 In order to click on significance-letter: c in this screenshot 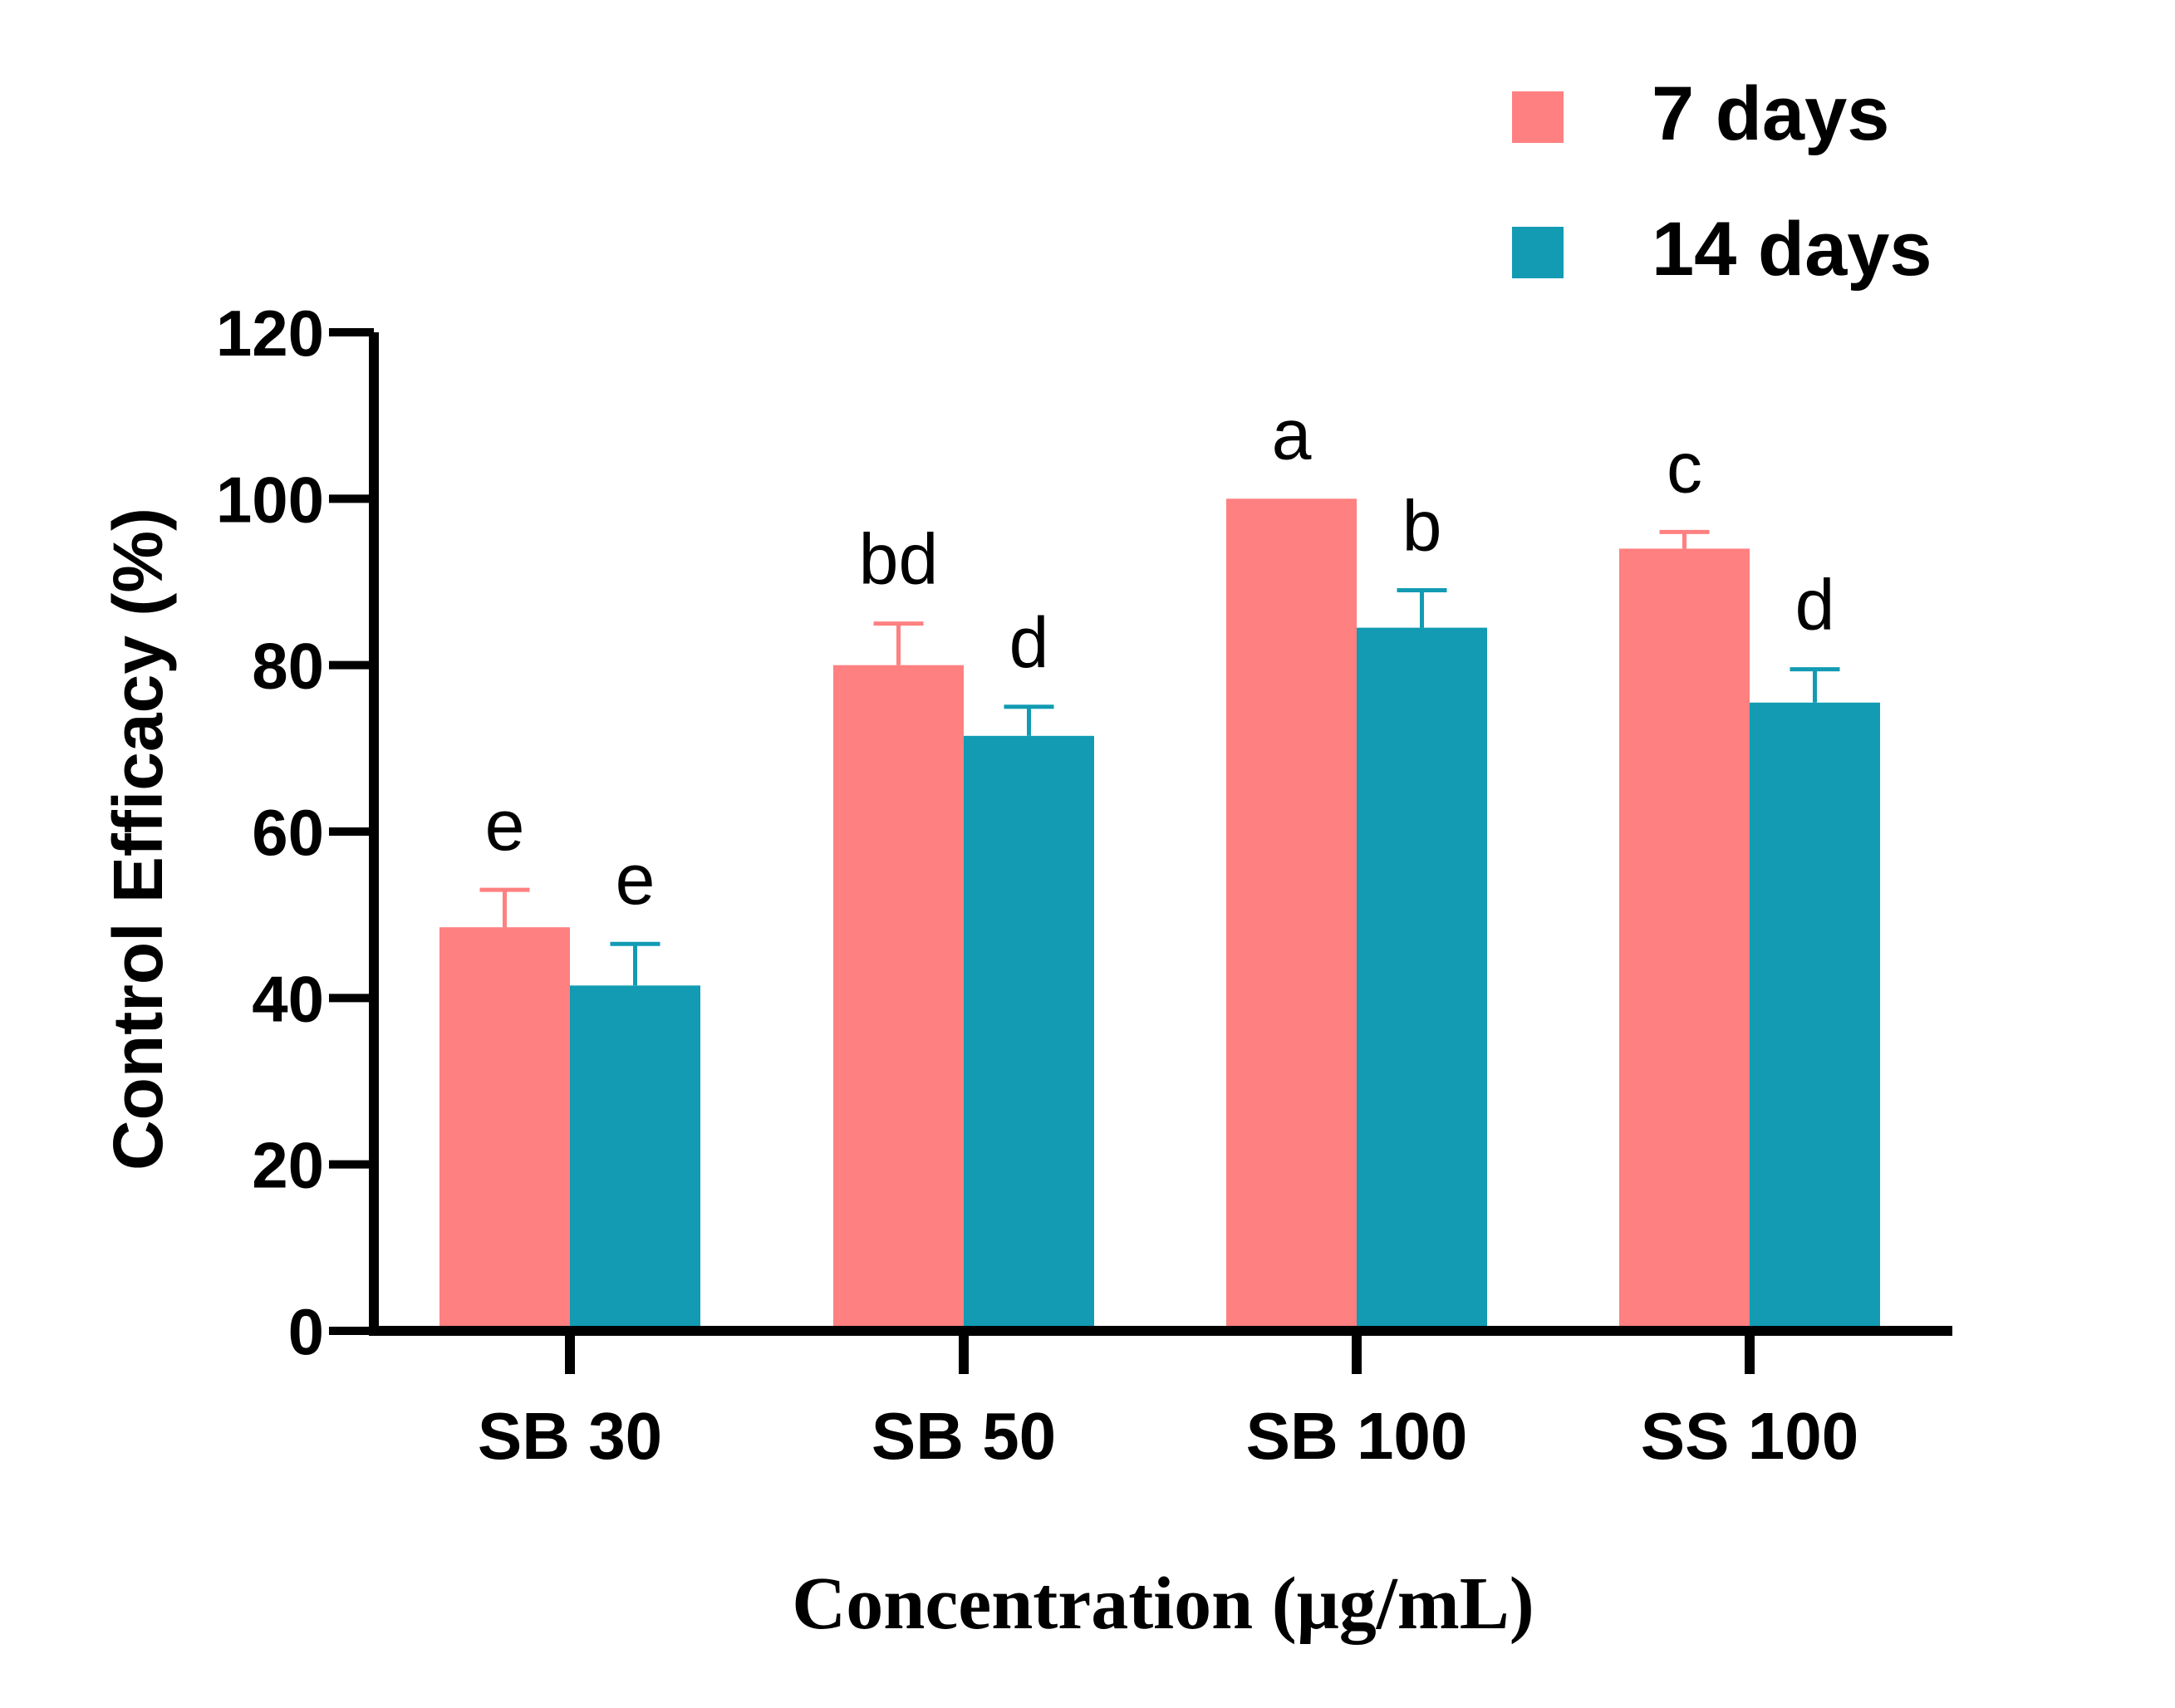, I will do `click(1684, 468)`.